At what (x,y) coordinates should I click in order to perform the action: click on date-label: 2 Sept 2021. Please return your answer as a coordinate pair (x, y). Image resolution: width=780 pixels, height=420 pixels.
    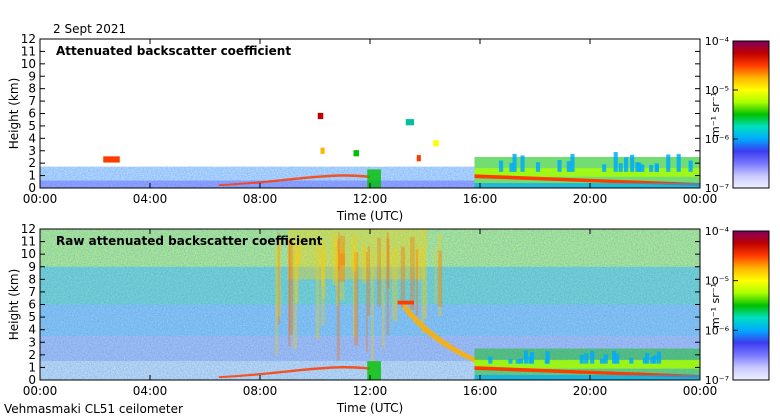
    Looking at the image, I should click on (89, 29).